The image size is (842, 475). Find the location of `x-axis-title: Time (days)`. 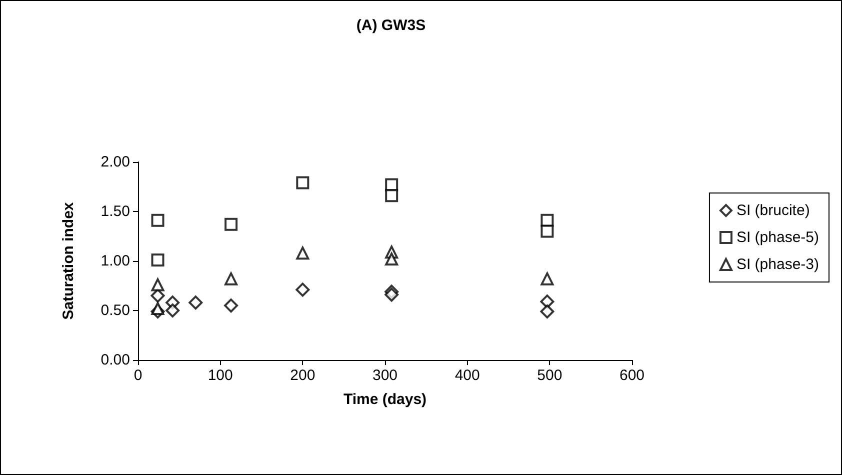

x-axis-title: Time (days) is located at coordinates (385, 399).